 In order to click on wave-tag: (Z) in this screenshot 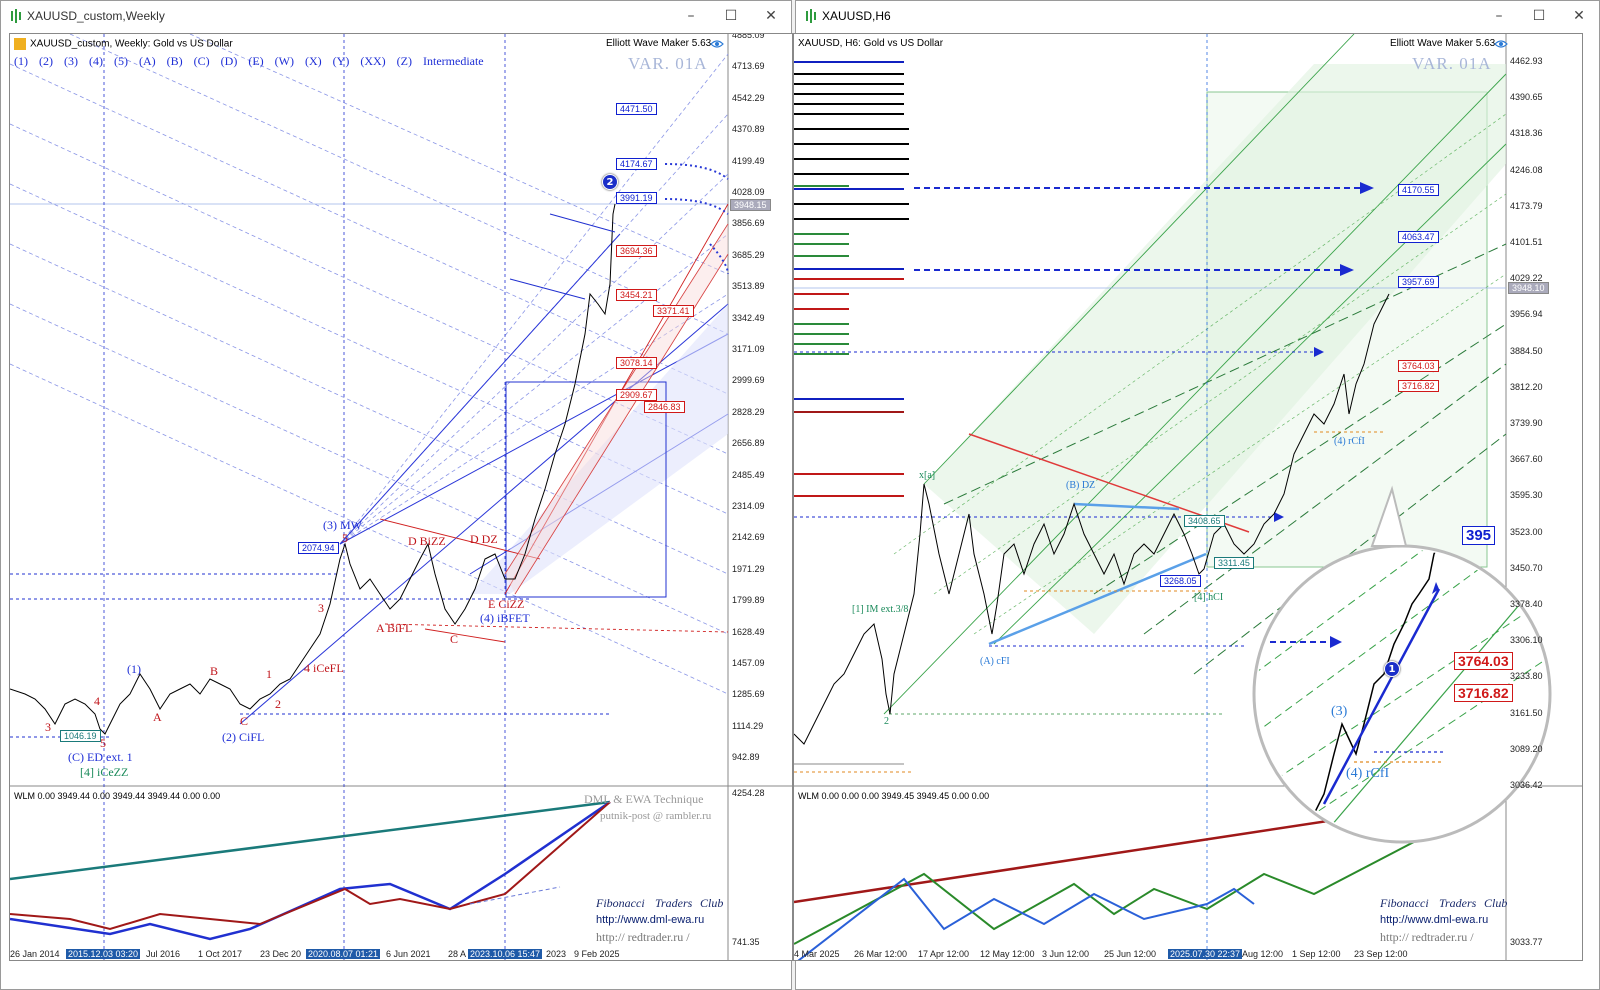, I will do `click(404, 61)`.